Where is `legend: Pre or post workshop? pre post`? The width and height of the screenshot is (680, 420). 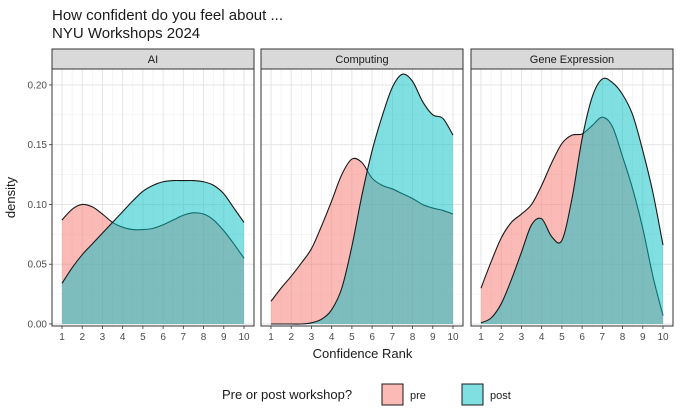
legend: Pre or post workshop? pre post is located at coordinates (366, 394).